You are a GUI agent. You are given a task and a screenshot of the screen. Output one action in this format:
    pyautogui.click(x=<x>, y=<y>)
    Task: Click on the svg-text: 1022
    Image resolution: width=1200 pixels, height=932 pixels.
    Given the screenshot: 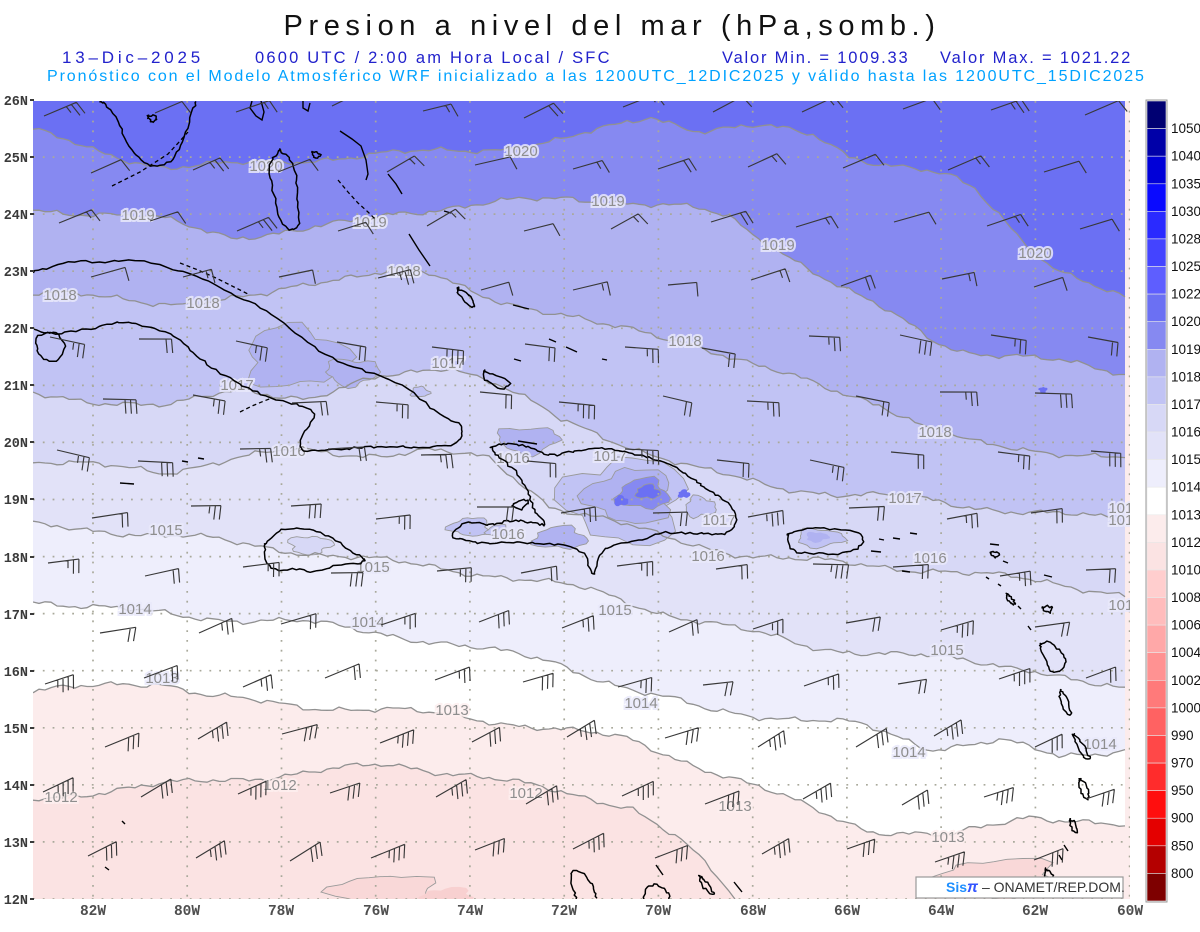 What is the action you would take?
    pyautogui.click(x=1185, y=294)
    